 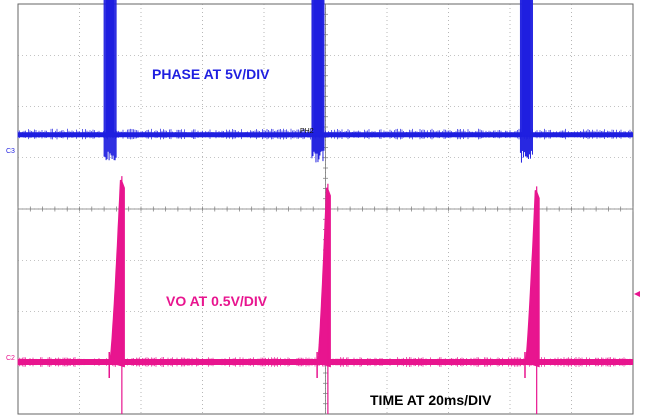 What do you see at coordinates (211, 74) in the screenshot?
I see `phase-scale-label: PHASE AT 5V/DIV` at bounding box center [211, 74].